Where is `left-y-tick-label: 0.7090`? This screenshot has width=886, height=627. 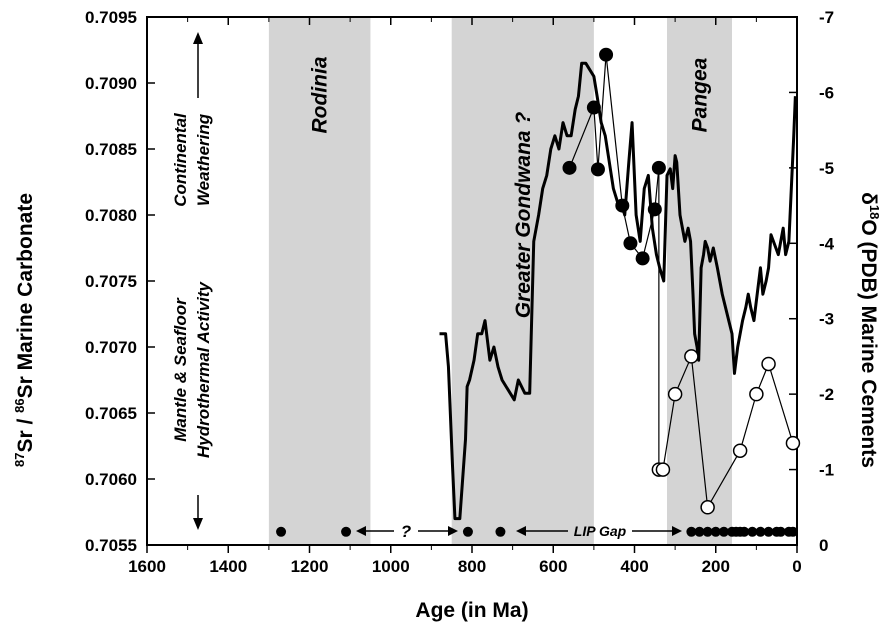
left-y-tick-label: 0.7090 is located at coordinates (111, 83).